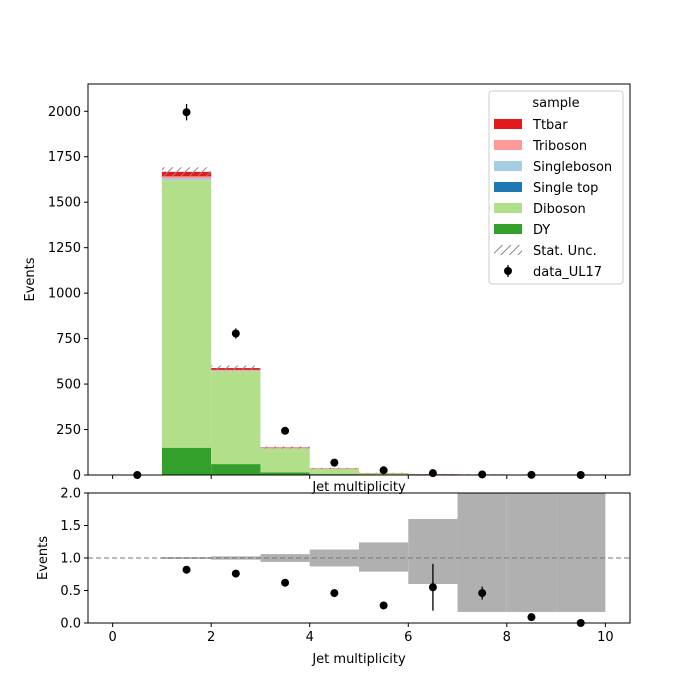  What do you see at coordinates (64, 157) in the screenshot?
I see `main-ytick-label: 1750` at bounding box center [64, 157].